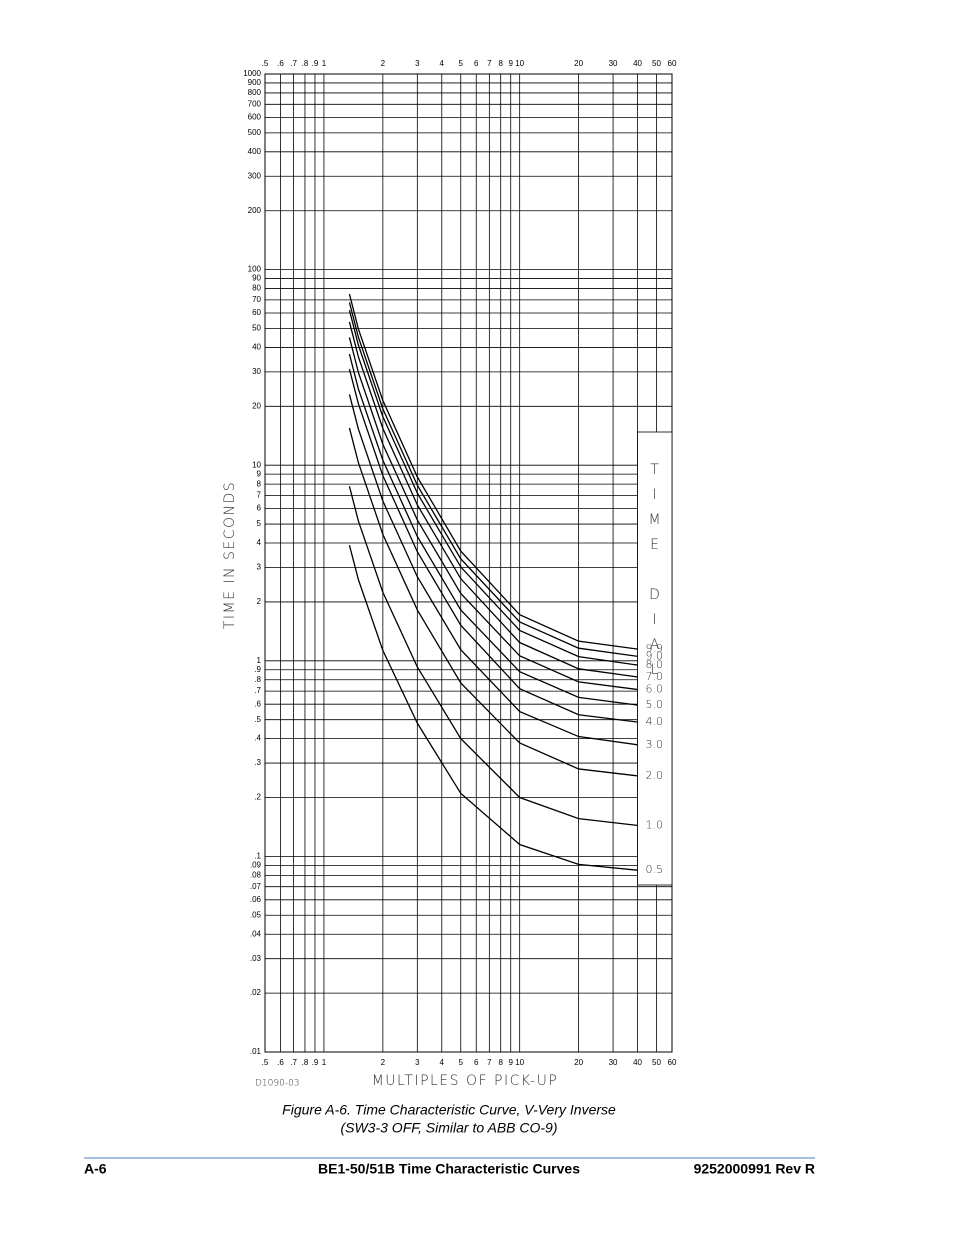  I want to click on x-tick-label: 5, so click(461, 63).